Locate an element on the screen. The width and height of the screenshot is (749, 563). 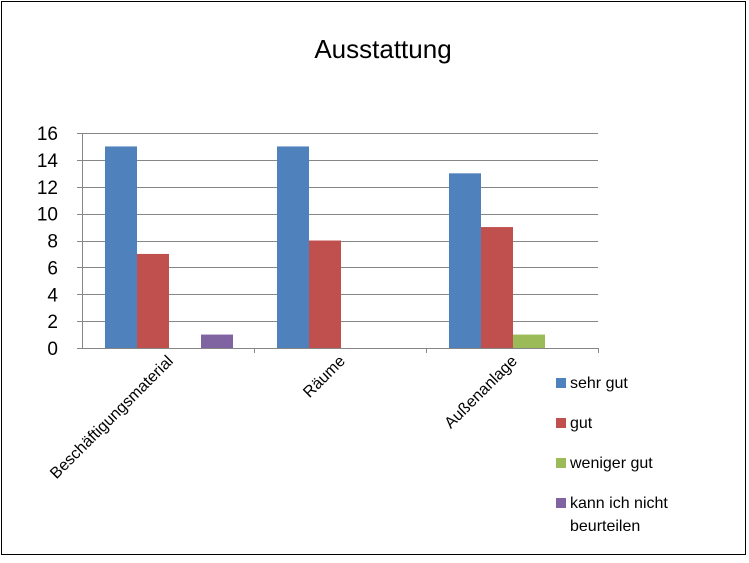
legend-label-kann-ich-nicht-beurteilen: kann ich nicht beurteilen is located at coordinates (619, 515).